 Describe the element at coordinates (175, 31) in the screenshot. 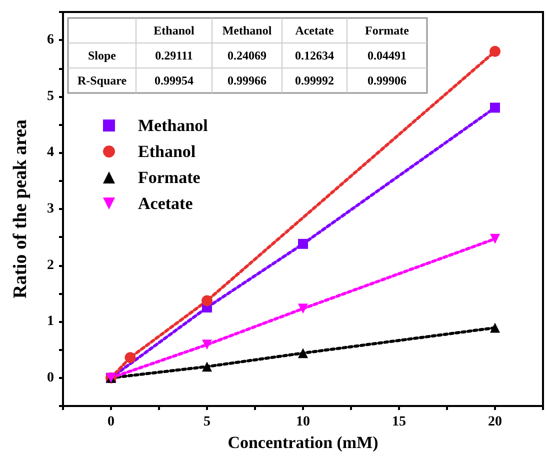

I see `annotation: Ethanol` at that location.